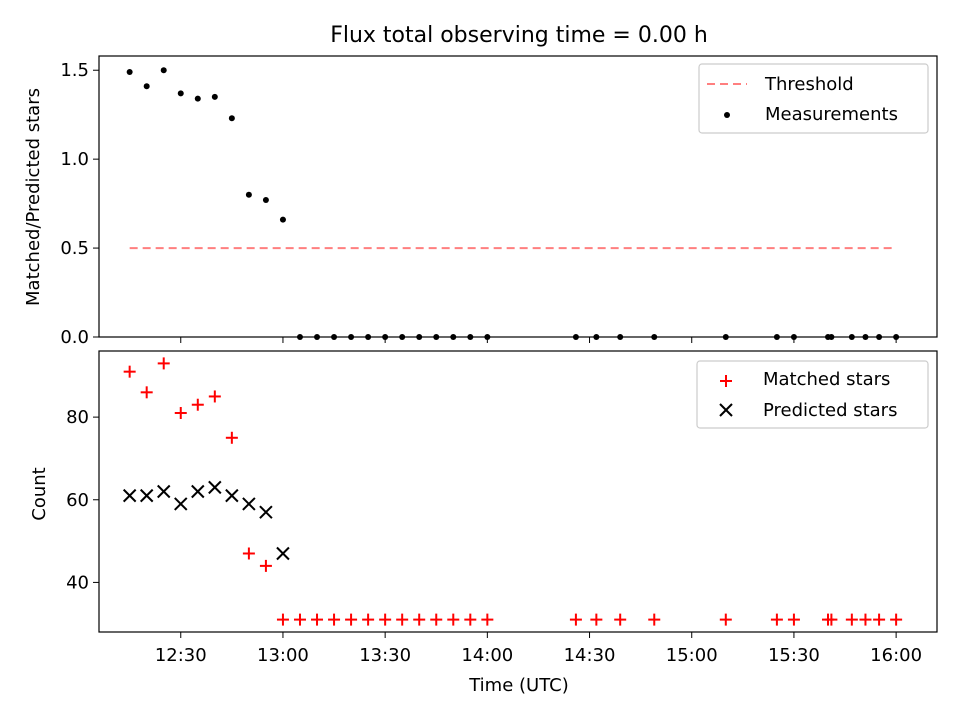  What do you see at coordinates (519, 35) in the screenshot?
I see `chart-title: Flux total observing time = 0.00 h` at bounding box center [519, 35].